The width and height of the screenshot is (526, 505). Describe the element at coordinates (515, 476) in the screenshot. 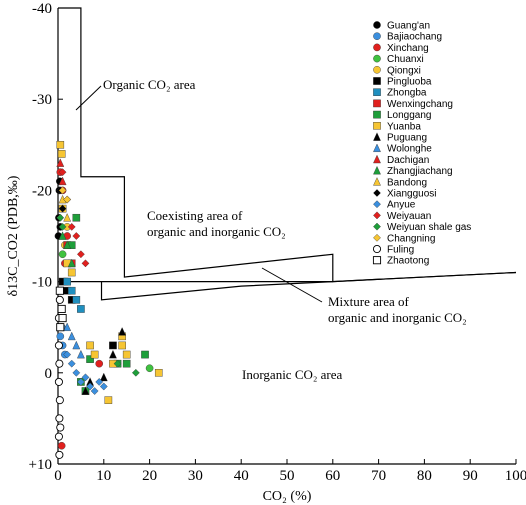

I see `x-tick-label: 100` at that location.